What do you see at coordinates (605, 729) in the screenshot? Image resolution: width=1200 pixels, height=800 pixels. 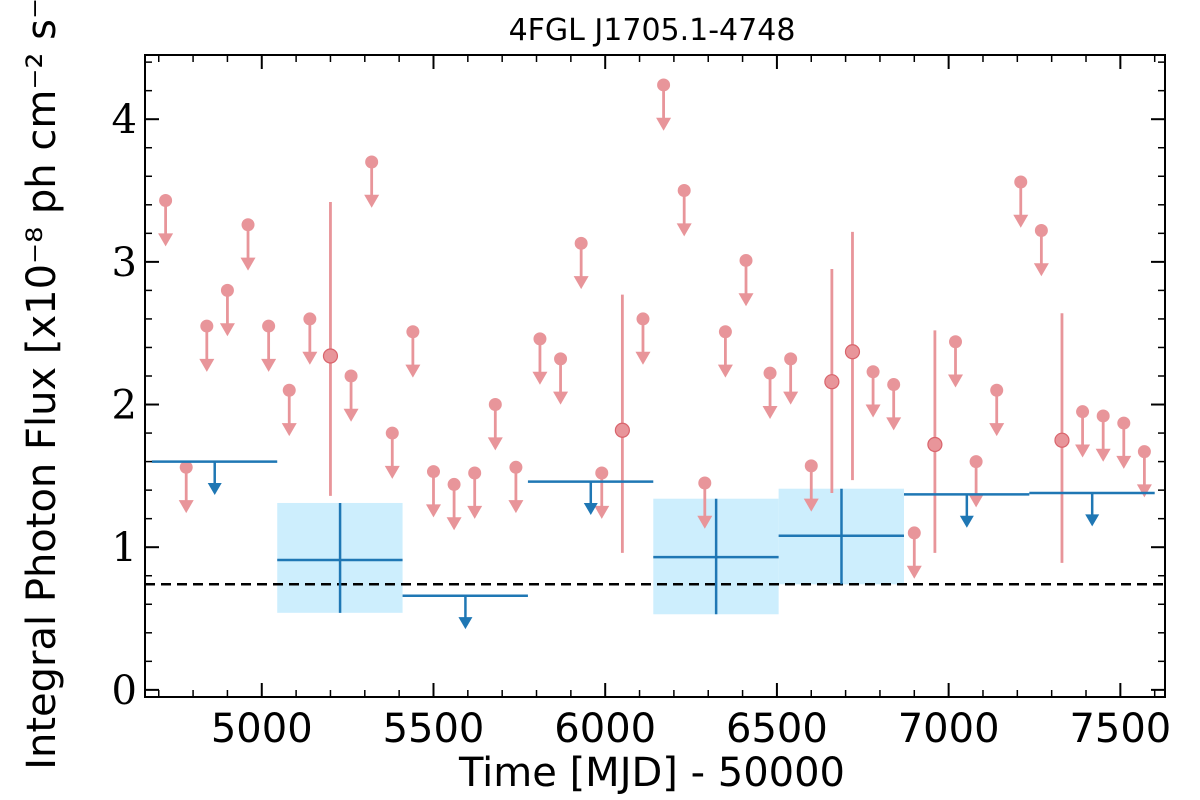 I see `x-tick-label: 6000` at bounding box center [605, 729].